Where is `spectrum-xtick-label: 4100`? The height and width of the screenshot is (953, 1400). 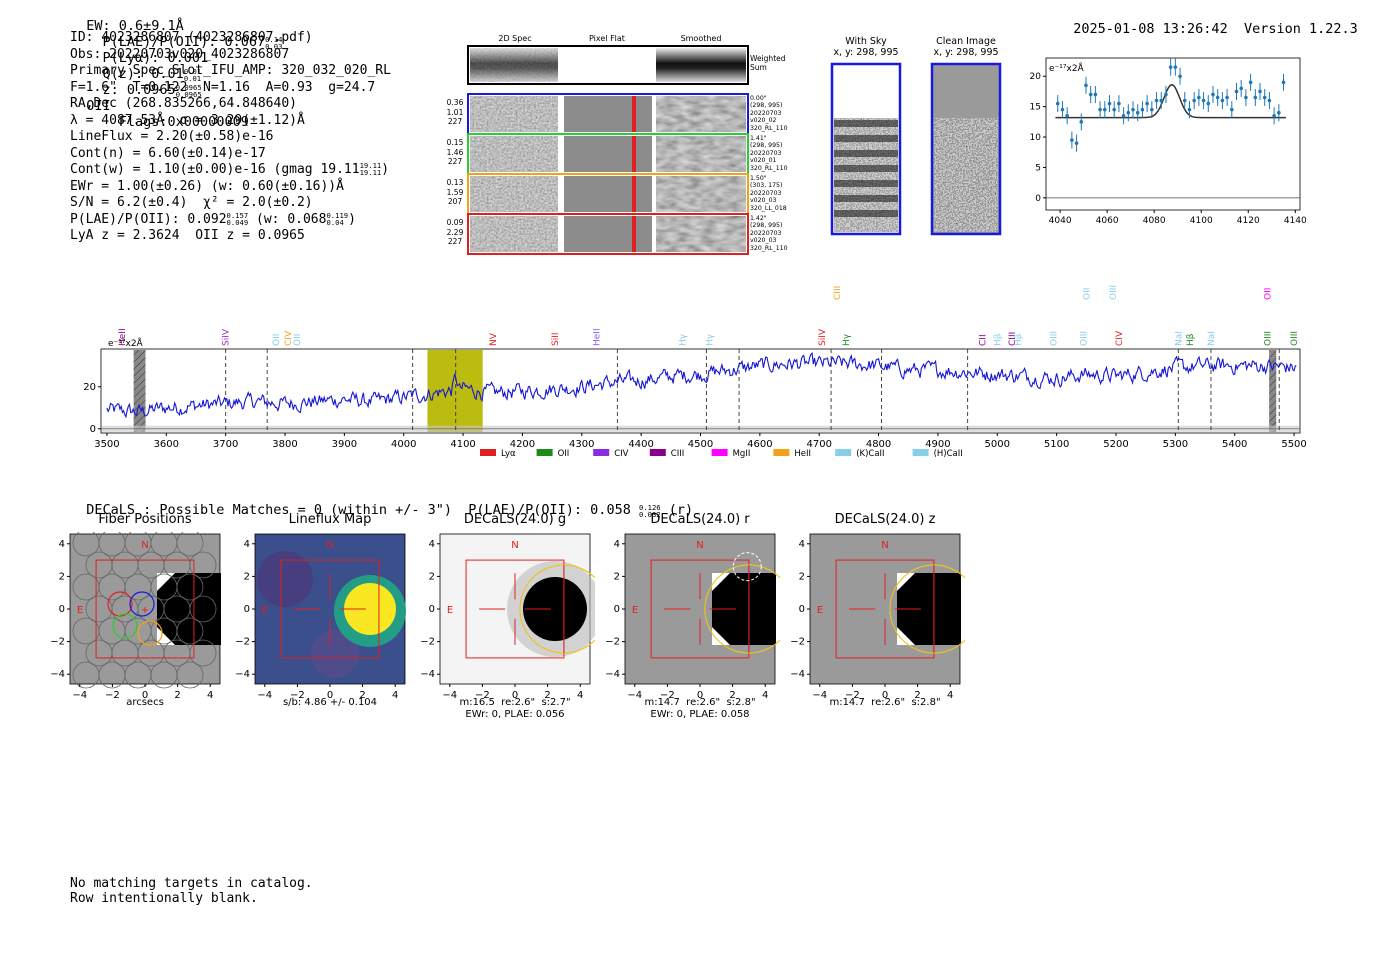
spectrum-xtick-label: 4100 is located at coordinates (462, 444).